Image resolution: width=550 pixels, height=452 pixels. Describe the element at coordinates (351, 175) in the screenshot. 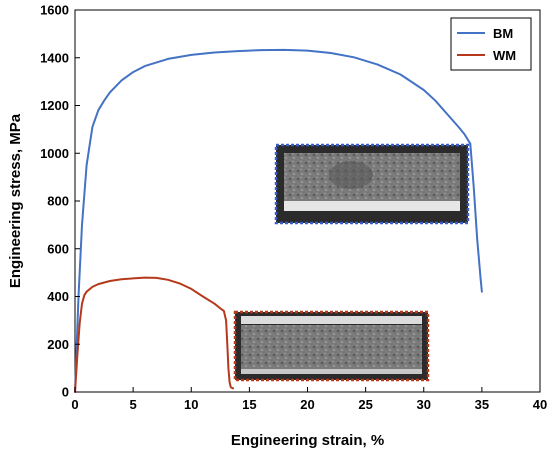

I see `bm-dark-region` at that location.